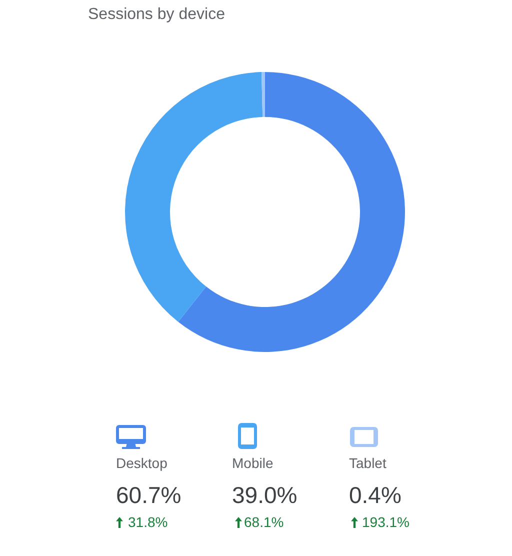 This screenshot has height=556, width=512. What do you see at coordinates (149, 495) in the screenshot?
I see `data-label: 60.7%` at bounding box center [149, 495].